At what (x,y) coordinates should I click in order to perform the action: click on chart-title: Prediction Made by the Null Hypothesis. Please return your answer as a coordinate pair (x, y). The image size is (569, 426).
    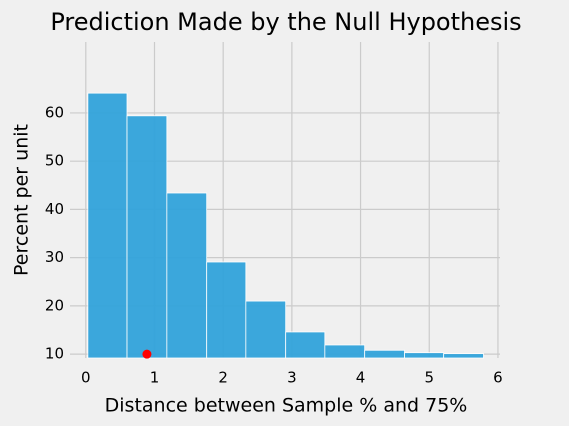
    Looking at the image, I should click on (285, 22).